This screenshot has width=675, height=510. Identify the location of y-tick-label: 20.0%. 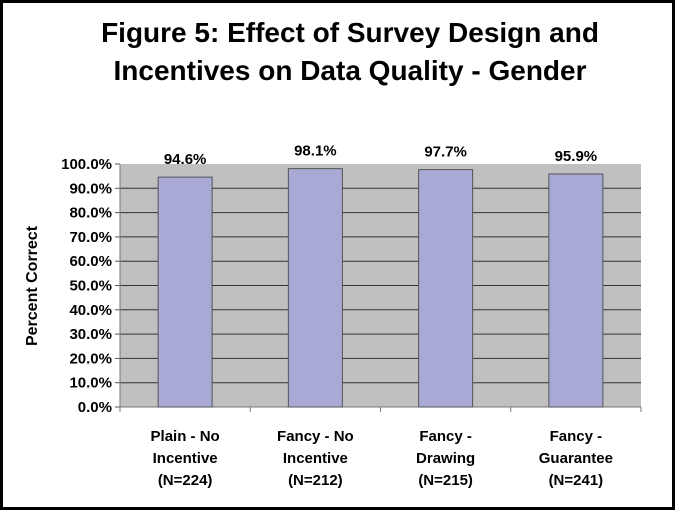
(90, 358).